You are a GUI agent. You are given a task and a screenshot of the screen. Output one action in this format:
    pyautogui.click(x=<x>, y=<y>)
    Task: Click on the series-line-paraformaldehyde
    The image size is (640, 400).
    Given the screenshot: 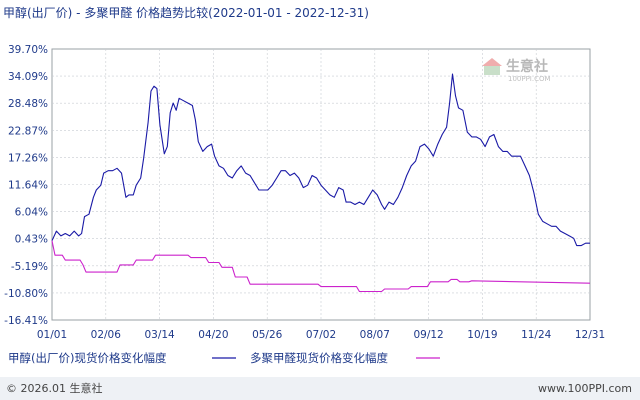 What is the action you would take?
    pyautogui.click(x=321, y=266)
    